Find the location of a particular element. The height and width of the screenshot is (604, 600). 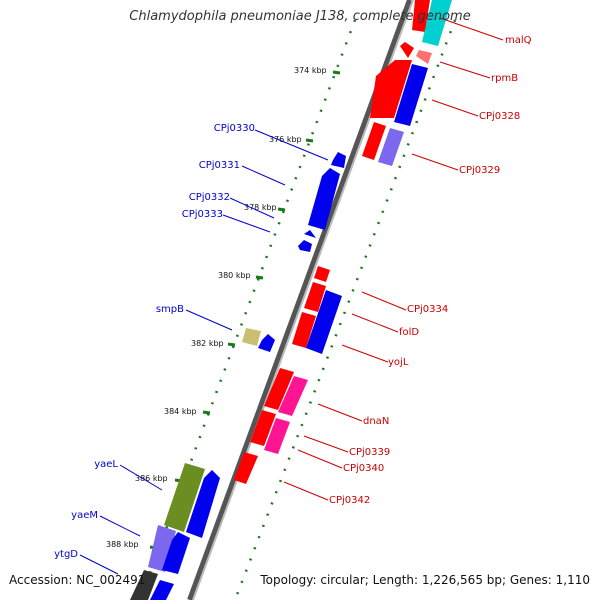

tick-label: 378 kbp is located at coordinates (260, 207).